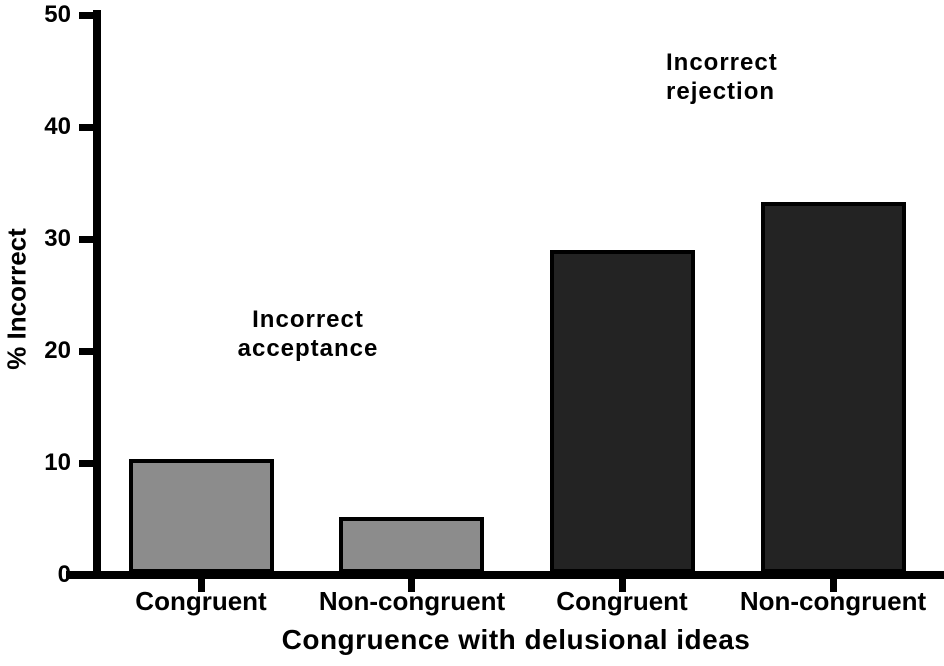 The image size is (944, 666). I want to click on y-tick-label: 30, so click(57, 238).